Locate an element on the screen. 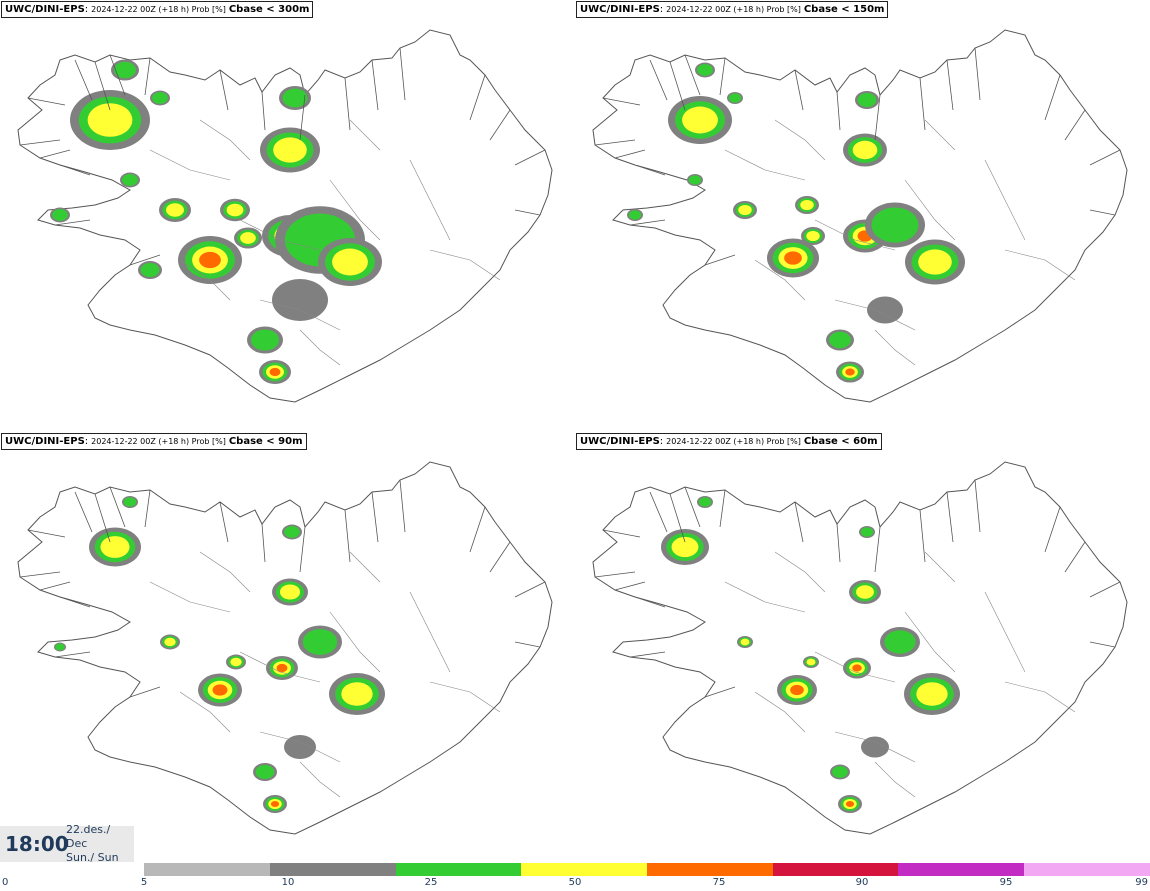 The image size is (1150, 891). colorbar-tick-label: 90 is located at coordinates (862, 882).